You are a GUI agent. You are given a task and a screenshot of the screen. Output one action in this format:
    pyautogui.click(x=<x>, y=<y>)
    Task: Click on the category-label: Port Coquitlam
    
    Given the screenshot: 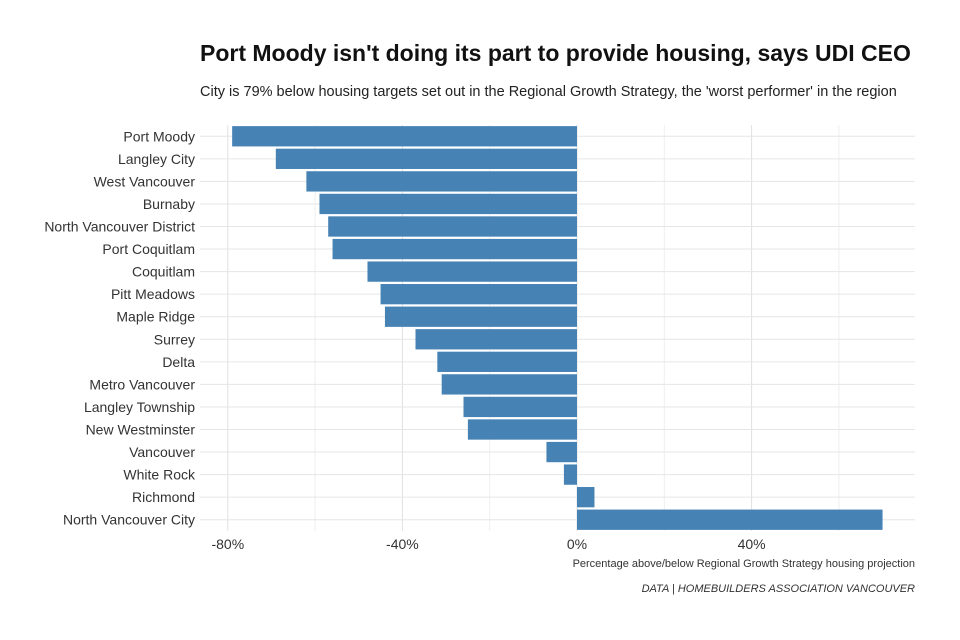 What is the action you would take?
    pyautogui.click(x=148, y=249)
    